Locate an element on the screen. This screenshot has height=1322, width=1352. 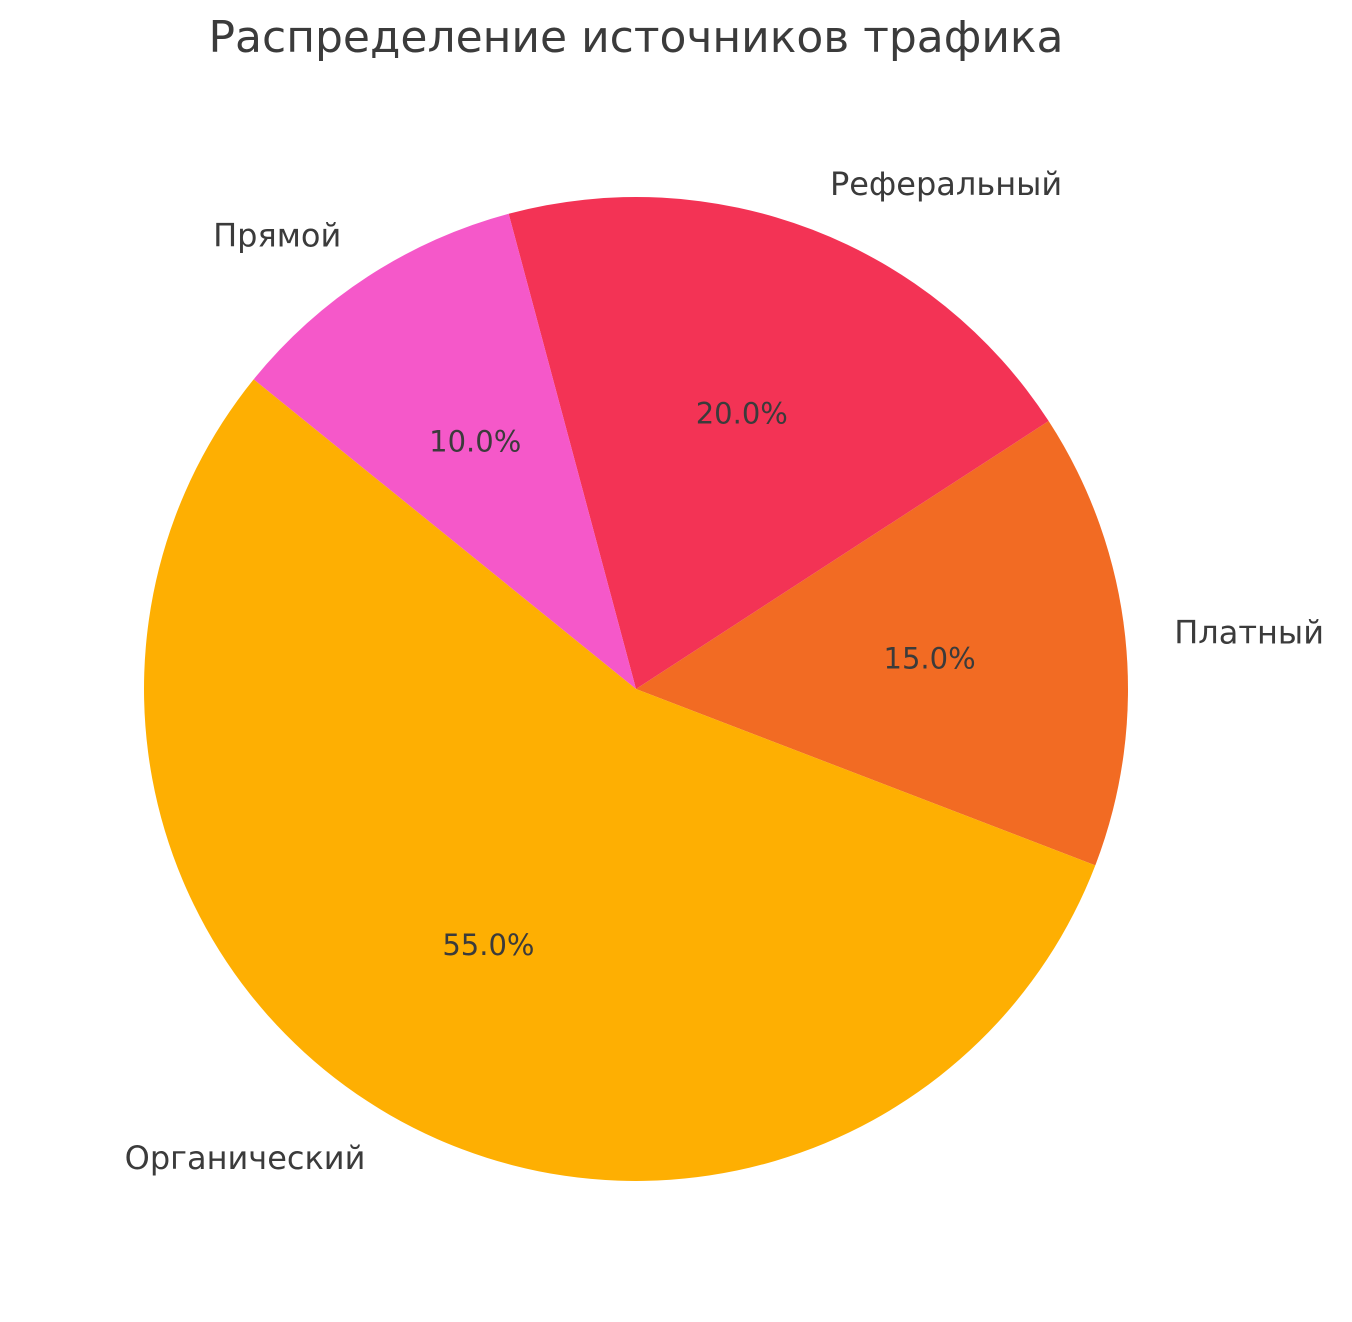
pie-pct-label-referral: 20.0% is located at coordinates (742, 414).